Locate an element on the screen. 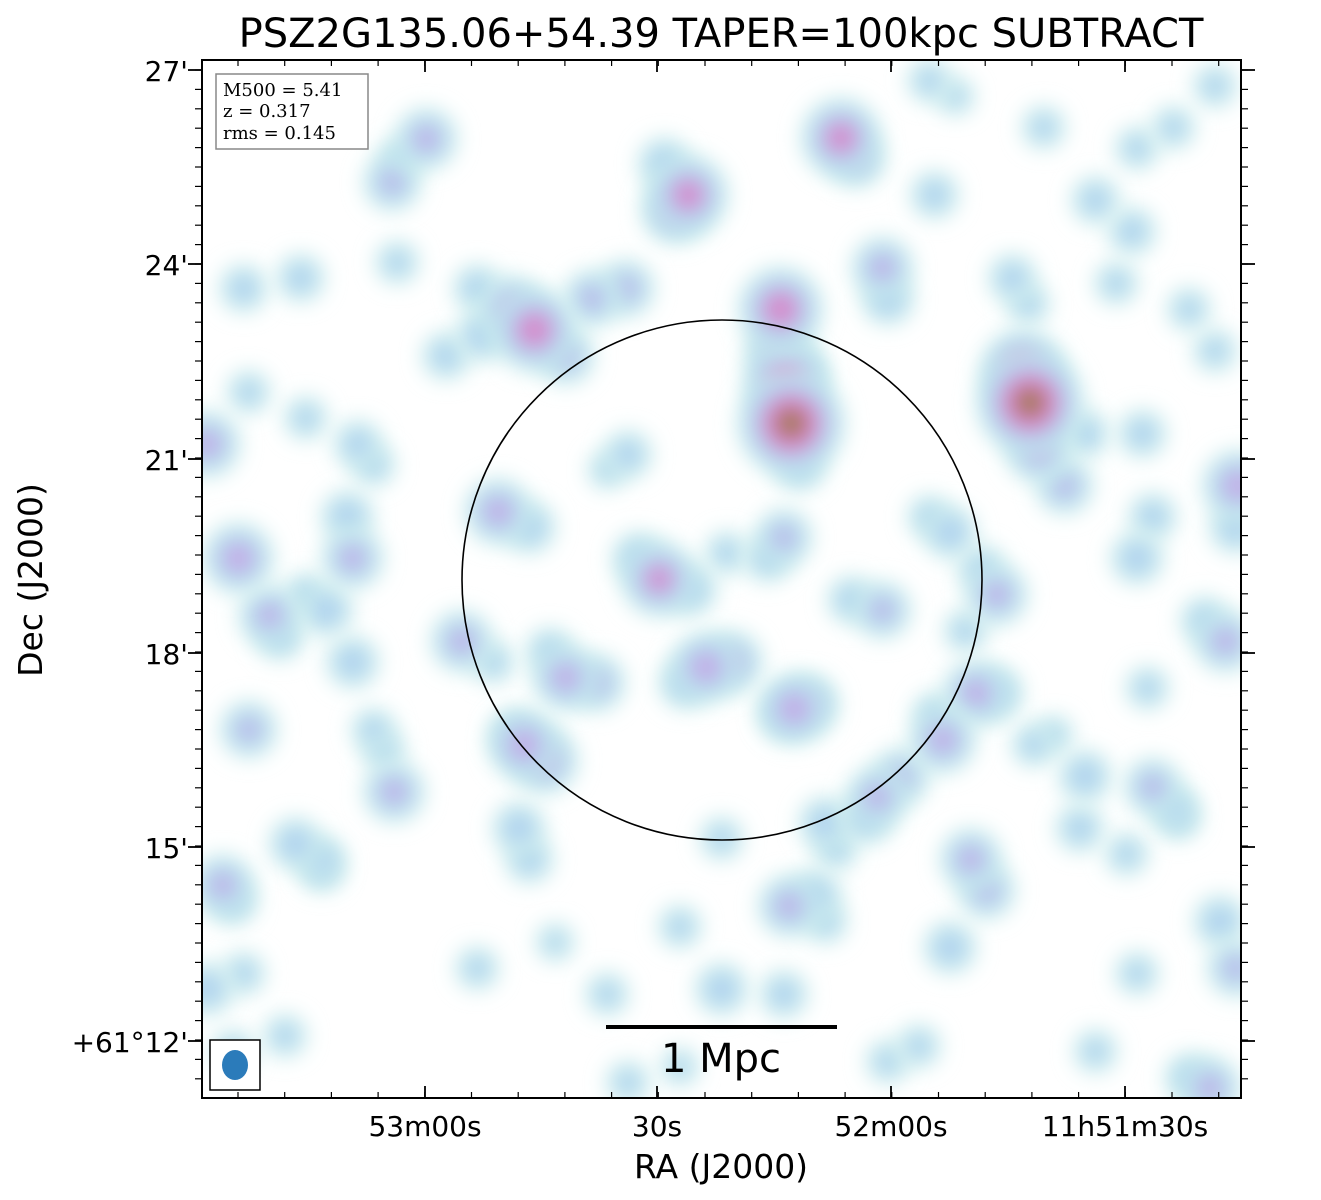  info-box-frame is located at coordinates (292, 111).